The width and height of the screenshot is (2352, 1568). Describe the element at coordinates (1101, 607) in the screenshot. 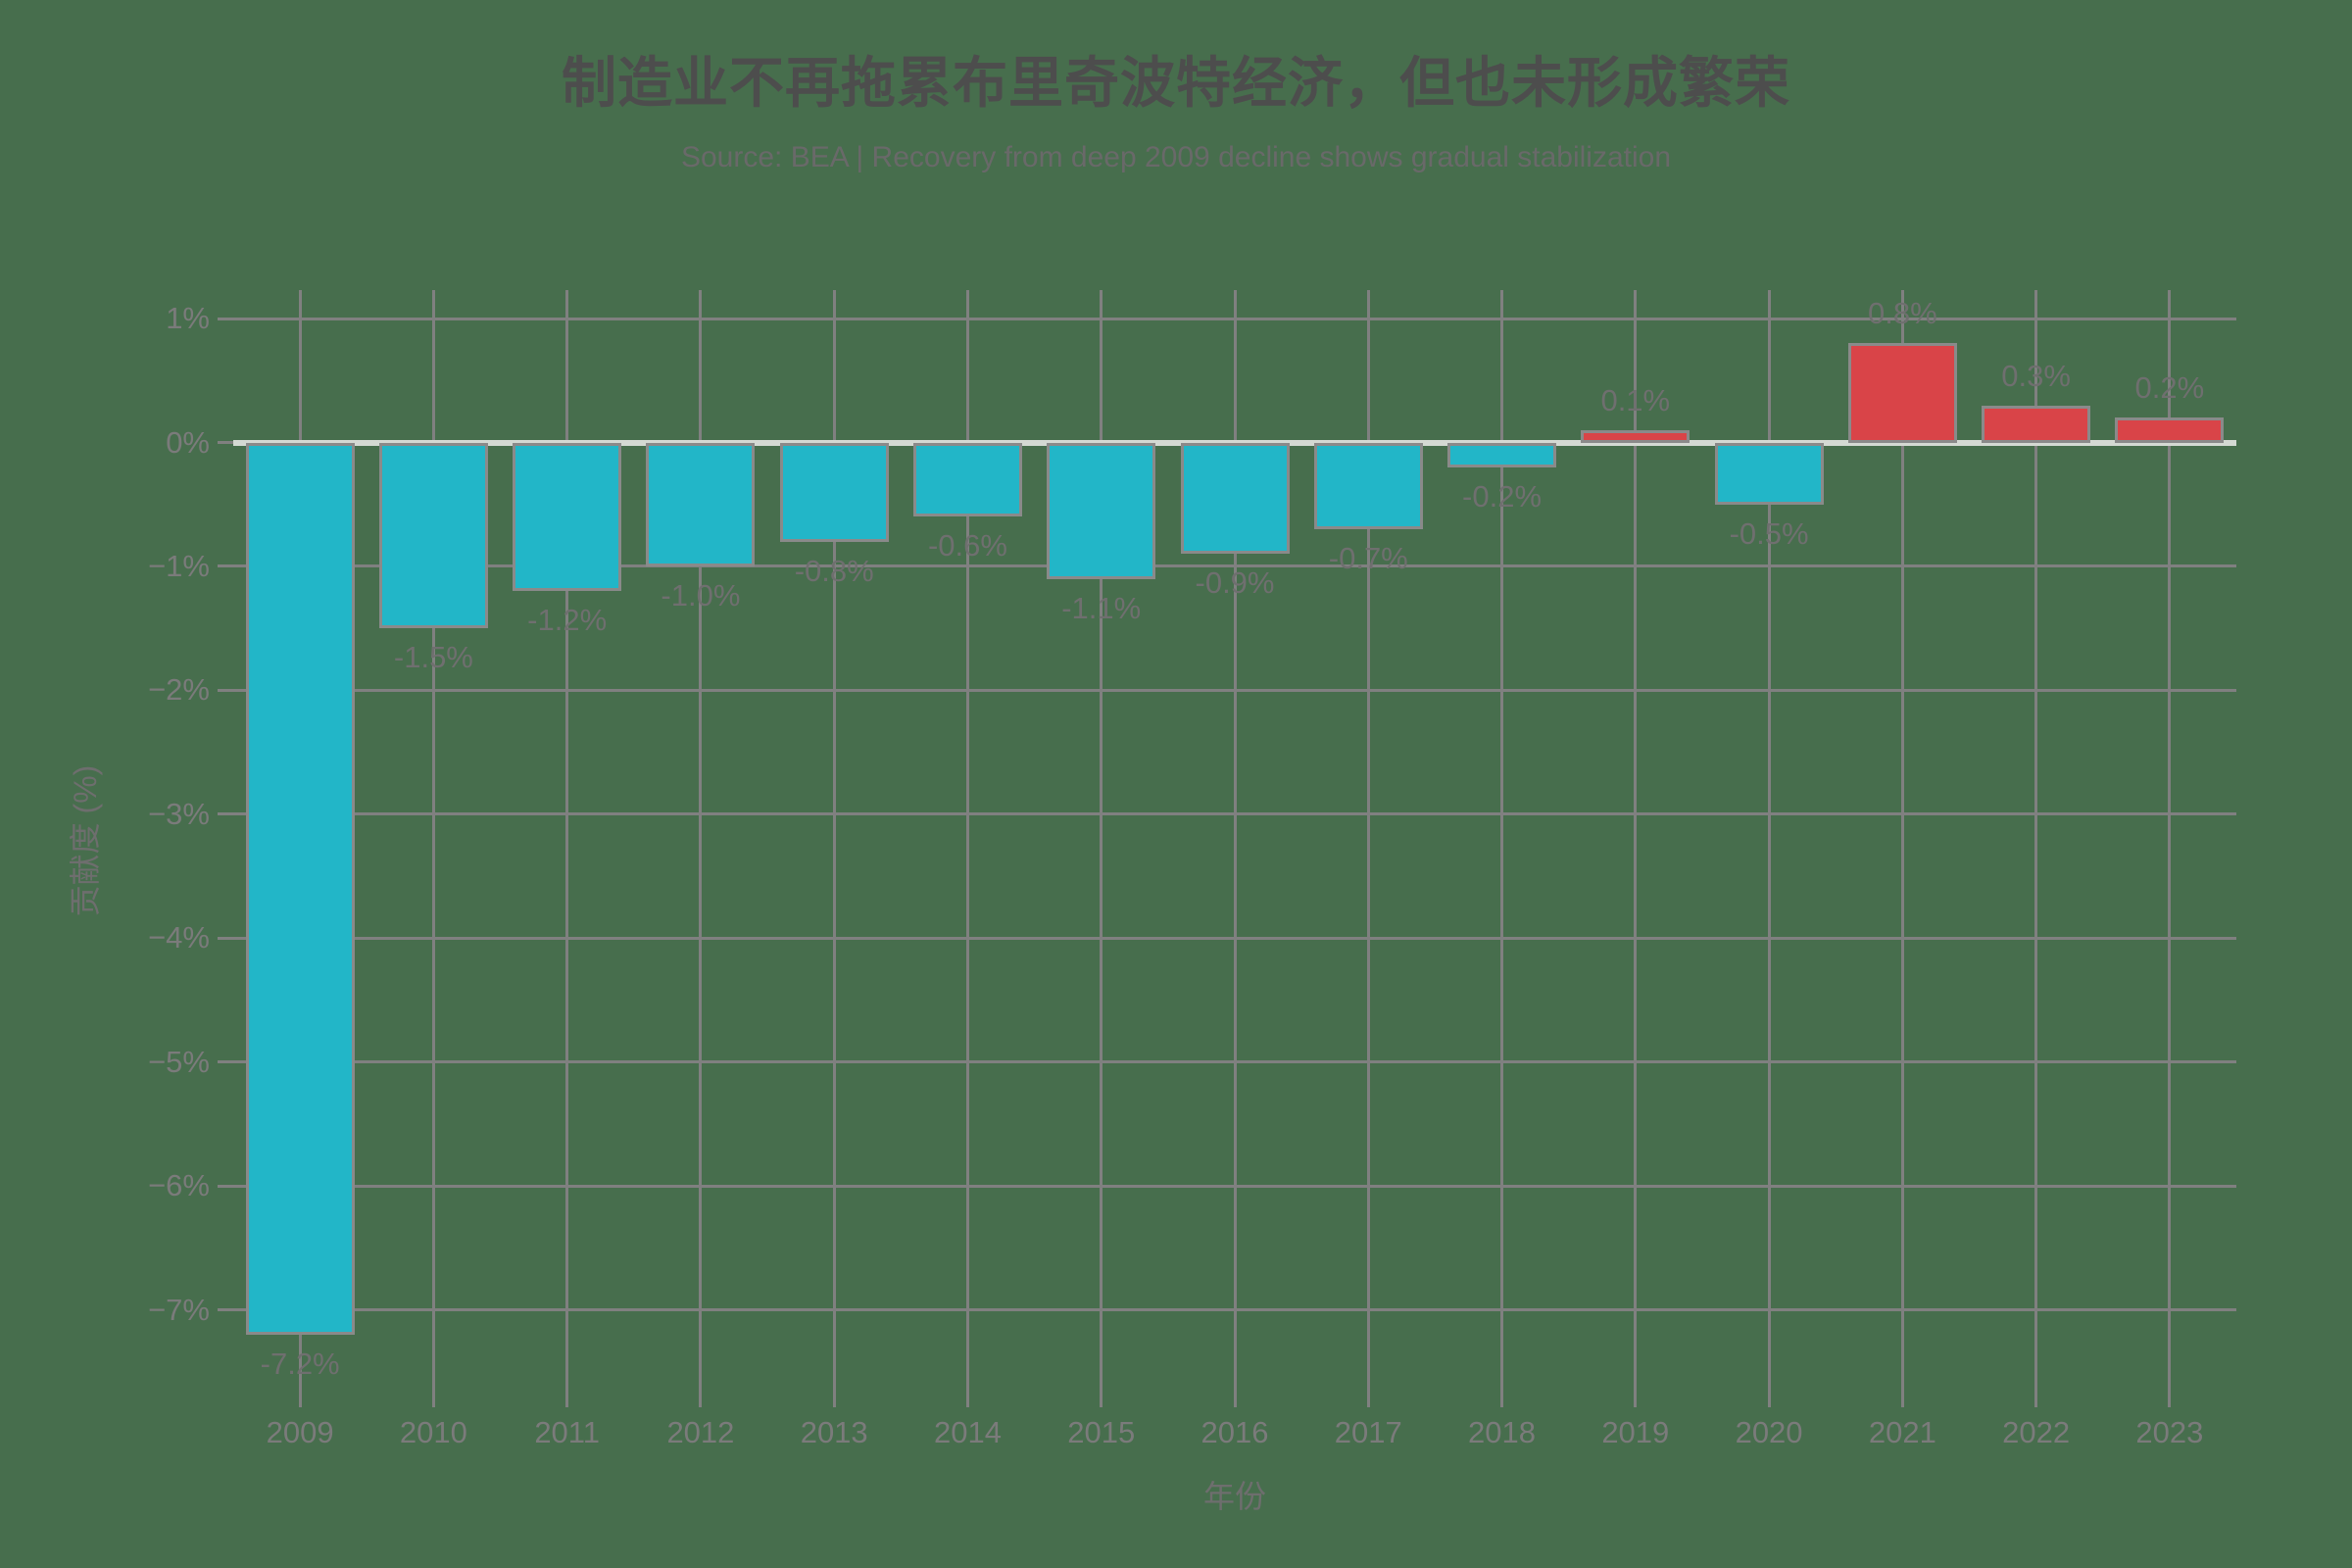

I see `bar-value-label: -1.1%` at that location.